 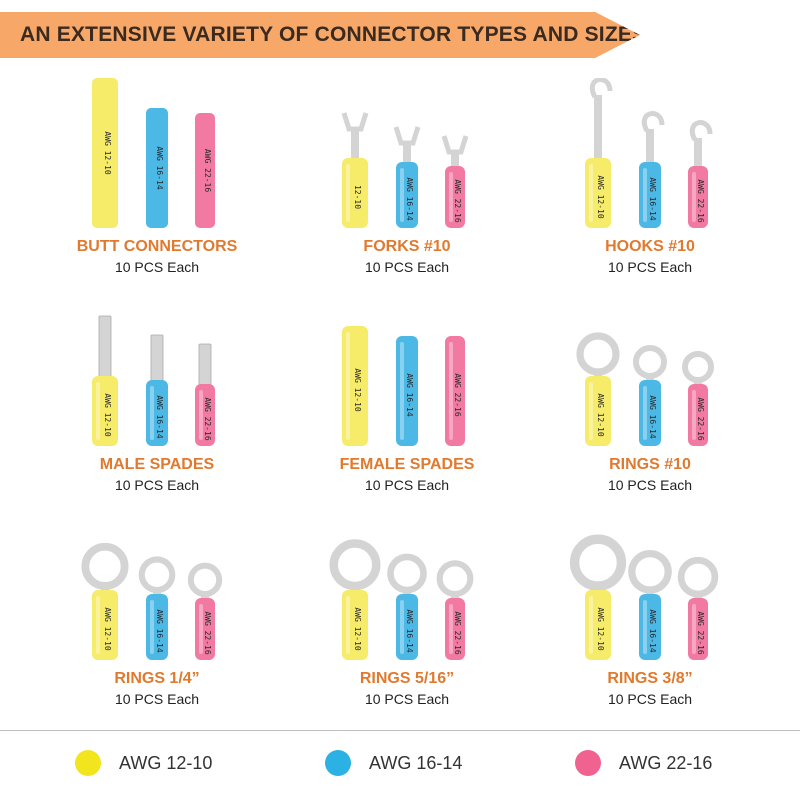 I want to click on rings-1-4-illustration: AWG 12-10 AWG 16-14 AWG 22-16, so click(x=152, y=601).